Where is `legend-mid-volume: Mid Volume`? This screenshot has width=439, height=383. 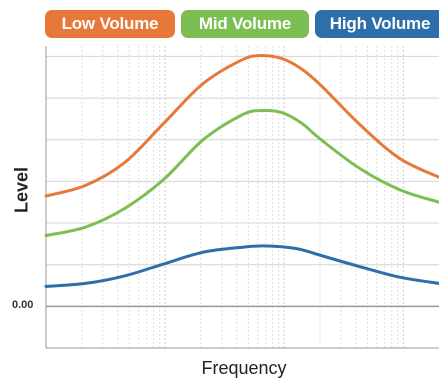
legend-mid-volume: Mid Volume is located at coordinates (245, 24).